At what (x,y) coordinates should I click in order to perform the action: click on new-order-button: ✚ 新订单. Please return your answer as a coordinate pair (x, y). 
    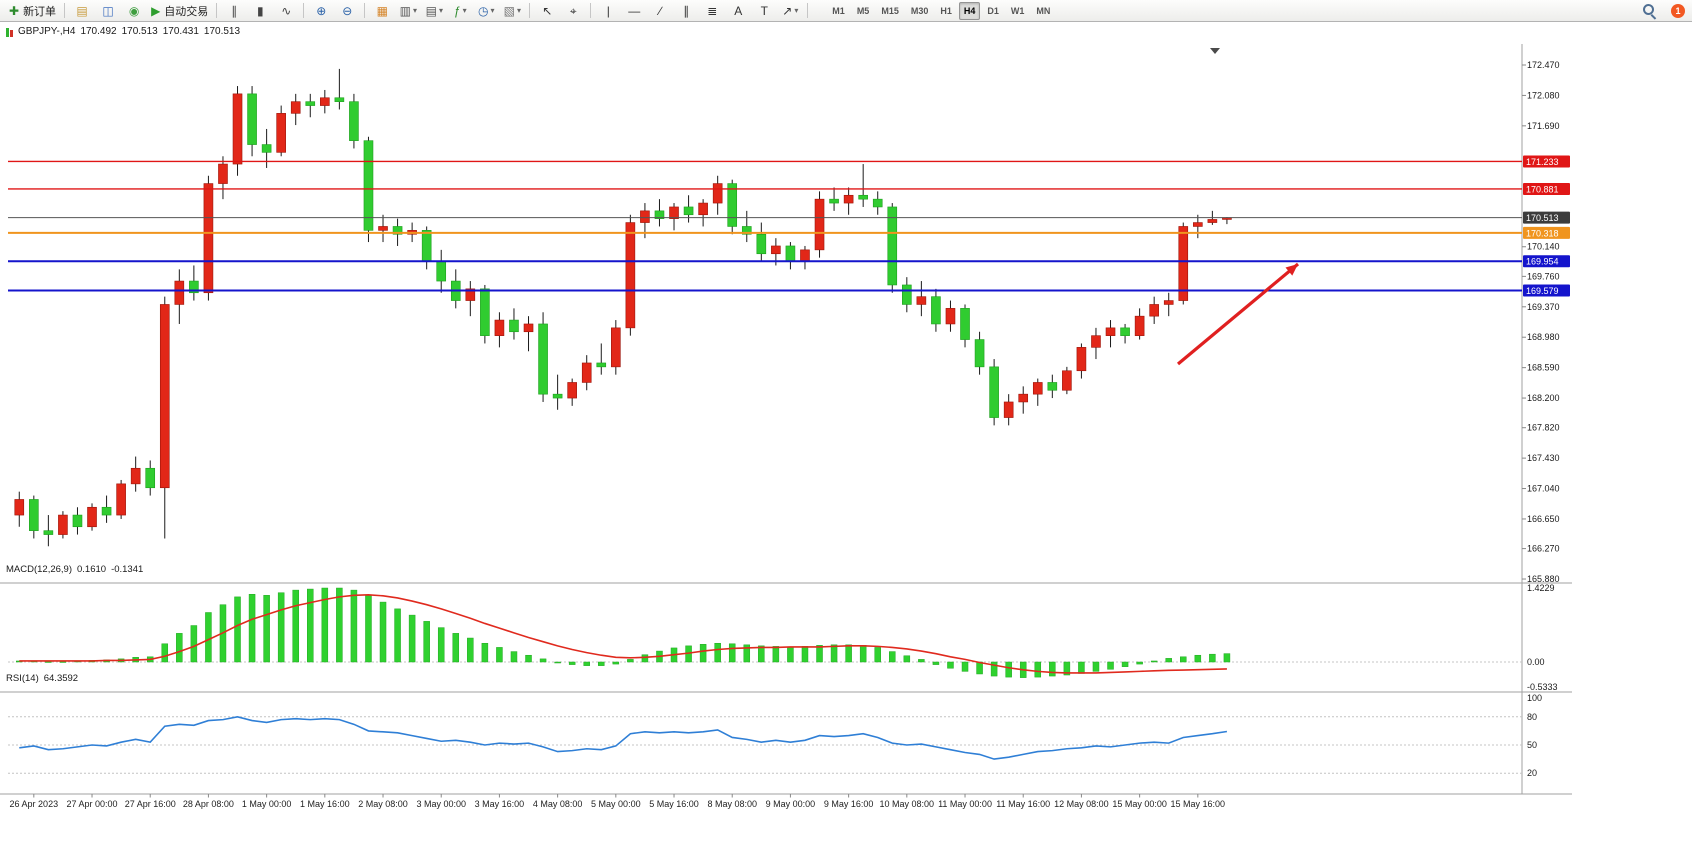
    Looking at the image, I should click on (32, 11).